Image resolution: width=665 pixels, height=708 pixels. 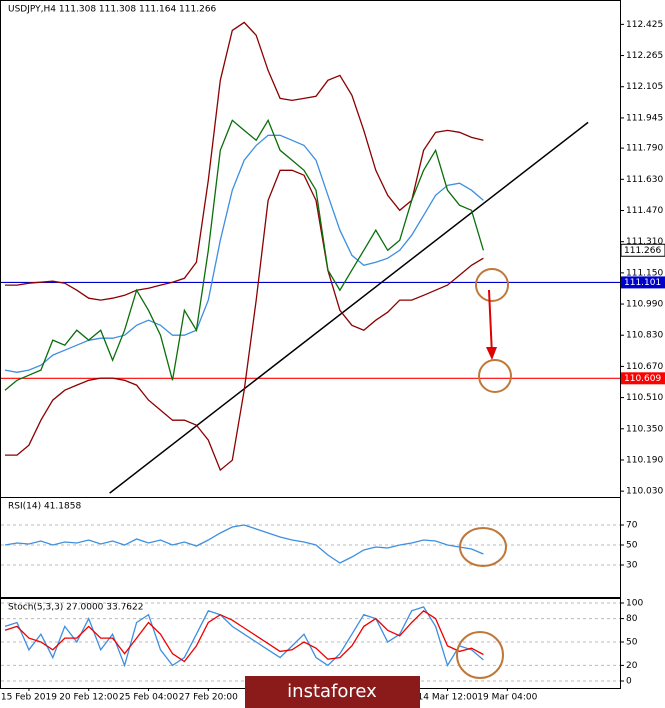 What do you see at coordinates (644, 211) in the screenshot?
I see `y-tick-label: 111.470` at bounding box center [644, 211].